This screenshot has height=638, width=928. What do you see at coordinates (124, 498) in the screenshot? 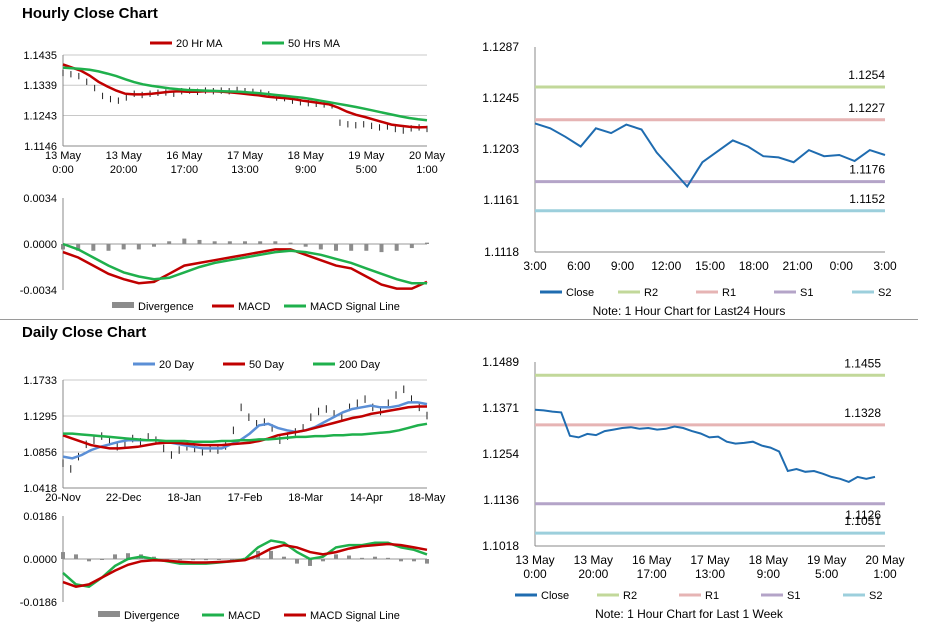
I see `x-tick-label: 22-Dec` at bounding box center [124, 498].